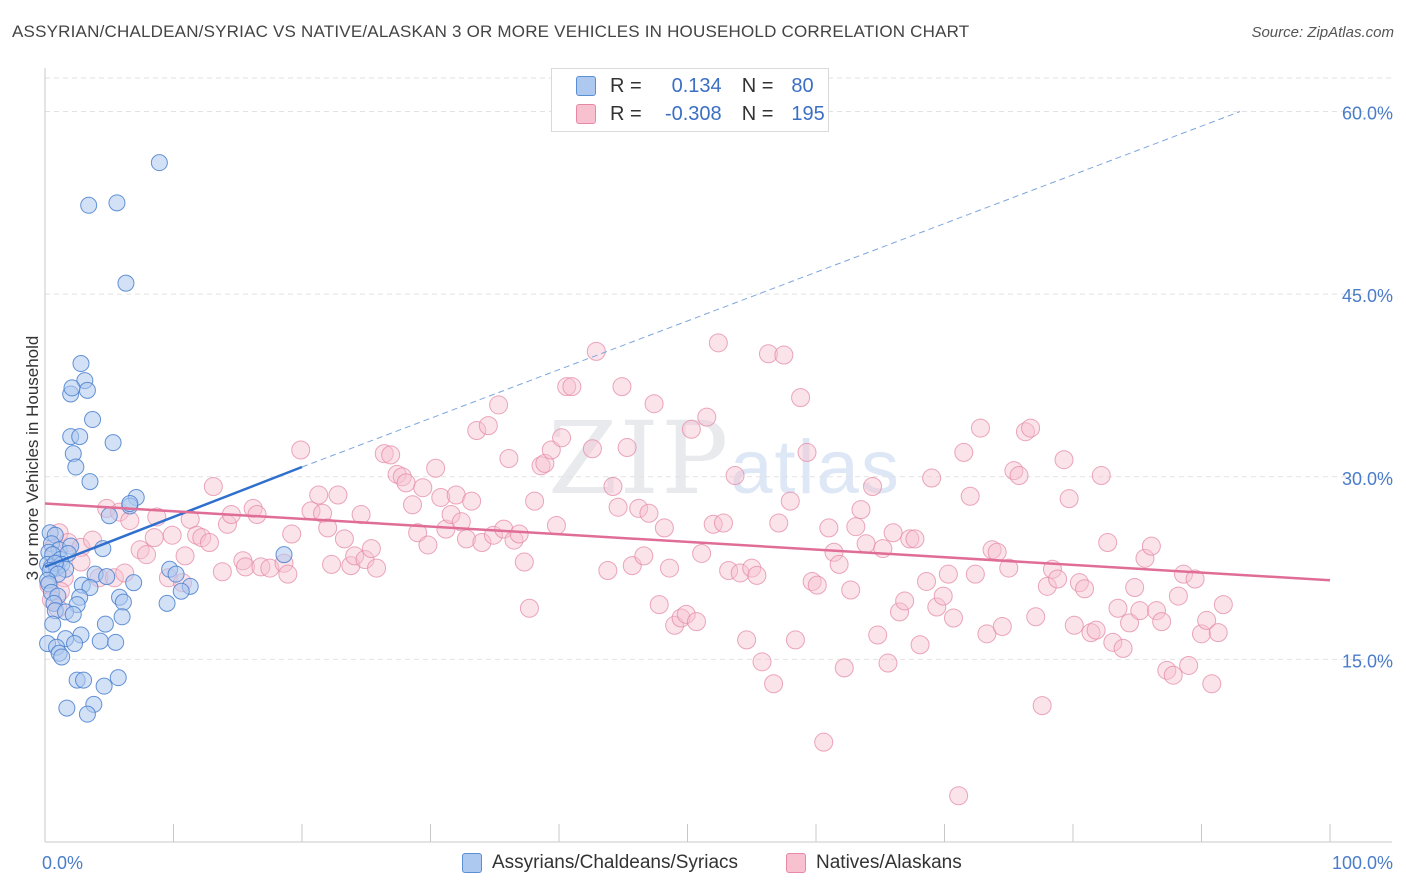 This screenshot has width=1406, height=892. Describe the element at coordinates (874, 863) in the screenshot. I see `bottom-legend-natives: Natives/Alaskans` at that location.